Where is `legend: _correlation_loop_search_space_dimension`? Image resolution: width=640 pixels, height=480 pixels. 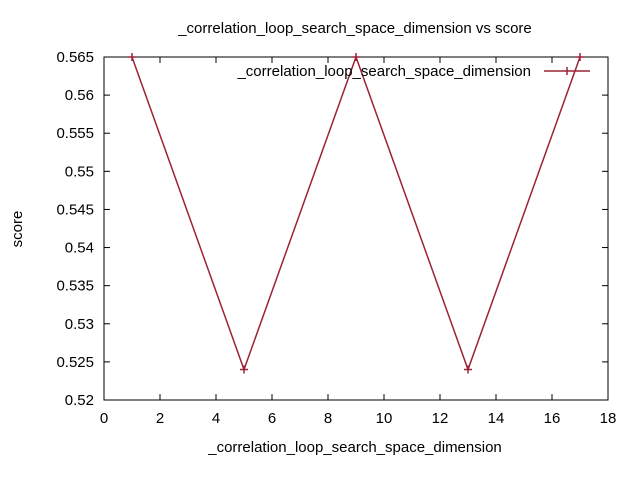
legend: _correlation_loop_search_space_dimension is located at coordinates (413, 71).